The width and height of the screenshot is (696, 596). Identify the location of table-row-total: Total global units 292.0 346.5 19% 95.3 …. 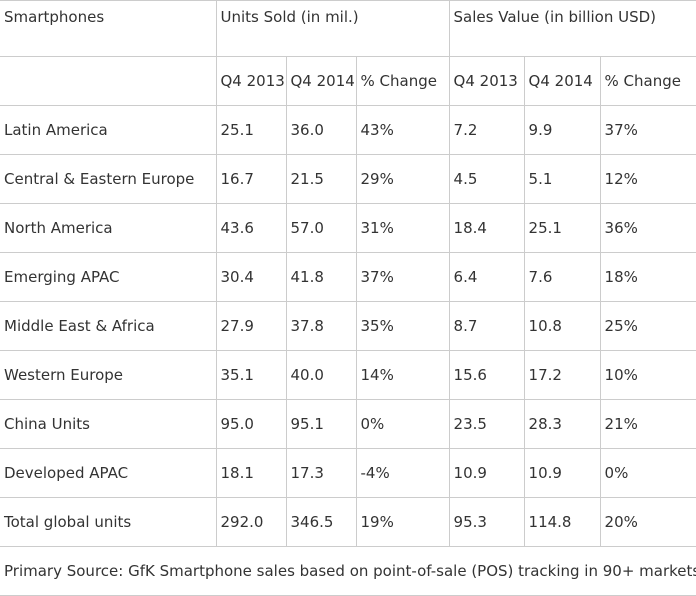
(348, 522).